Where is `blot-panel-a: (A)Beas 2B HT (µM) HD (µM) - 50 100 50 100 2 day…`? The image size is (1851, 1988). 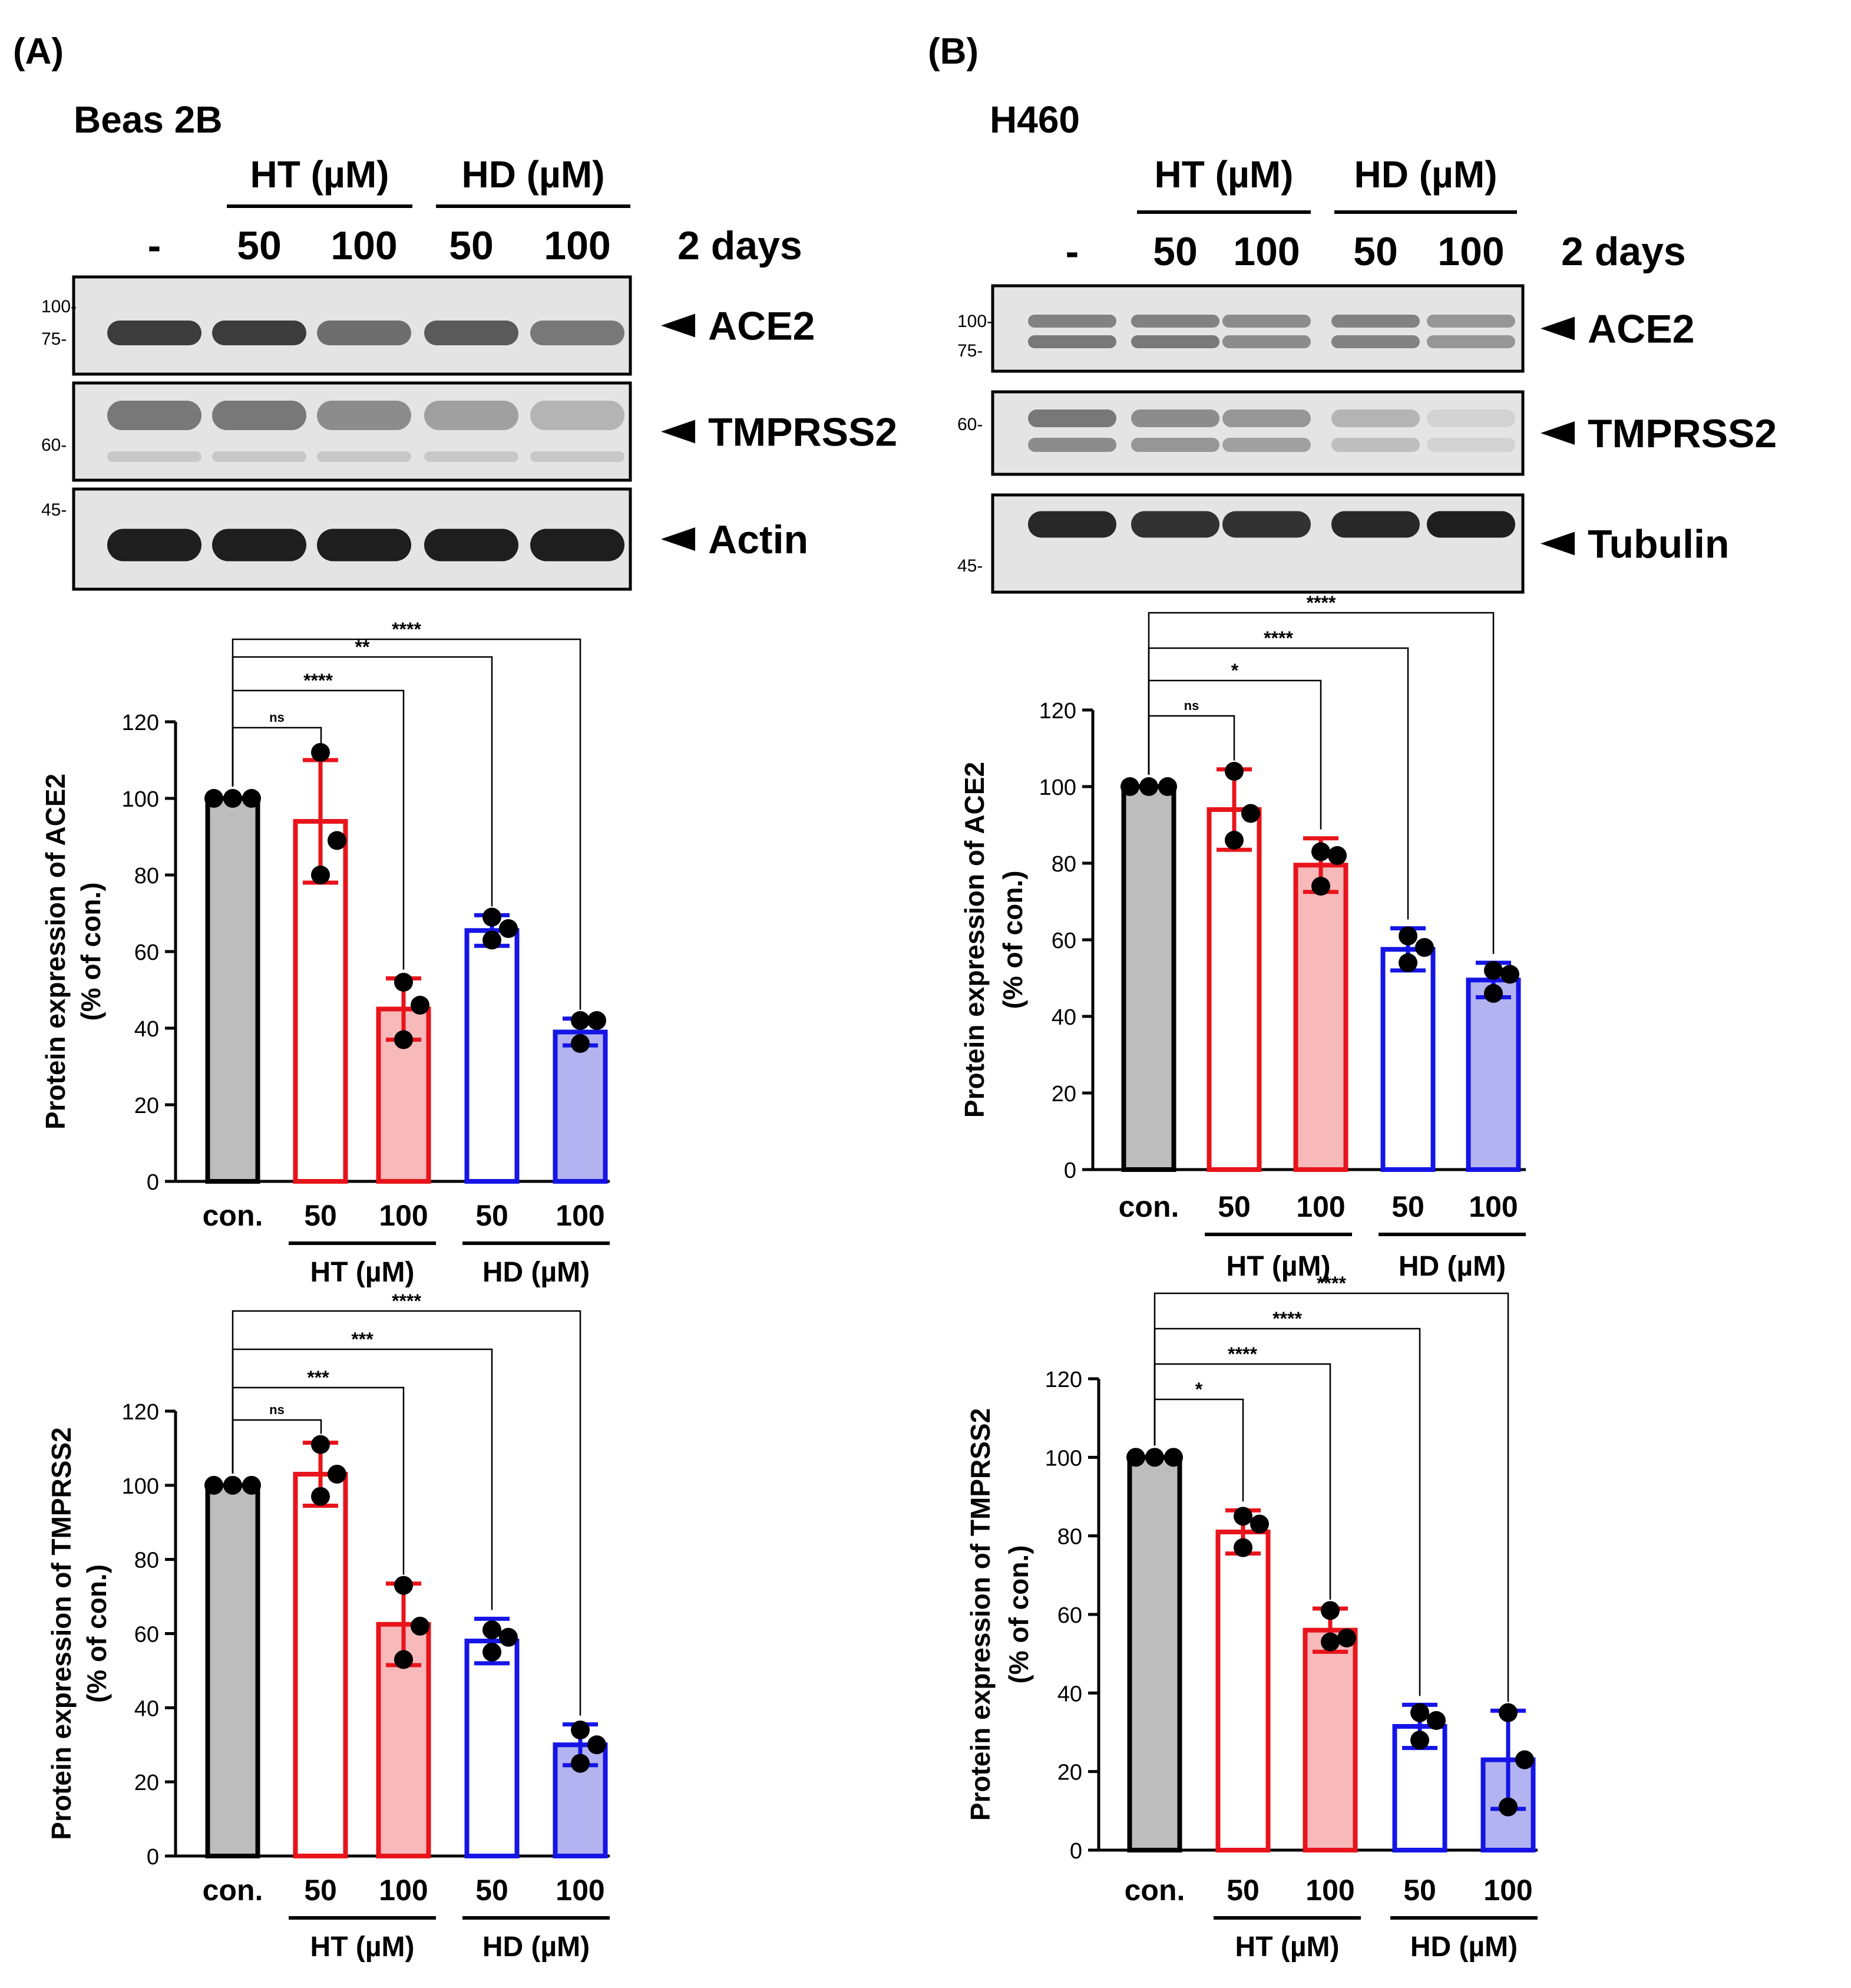
blot-panel-a: (A)Beas 2B HT (µM) HD (µM) - 50 100 50 100 2 day… is located at coordinates (455, 311).